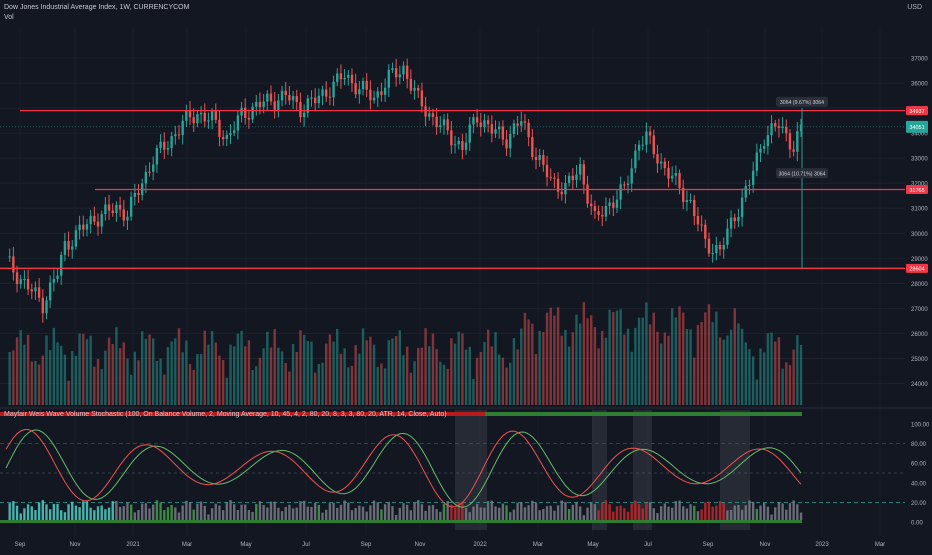 The image size is (932, 555). What do you see at coordinates (765, 545) in the screenshot?
I see `x-tick-label: Nov` at bounding box center [765, 545].